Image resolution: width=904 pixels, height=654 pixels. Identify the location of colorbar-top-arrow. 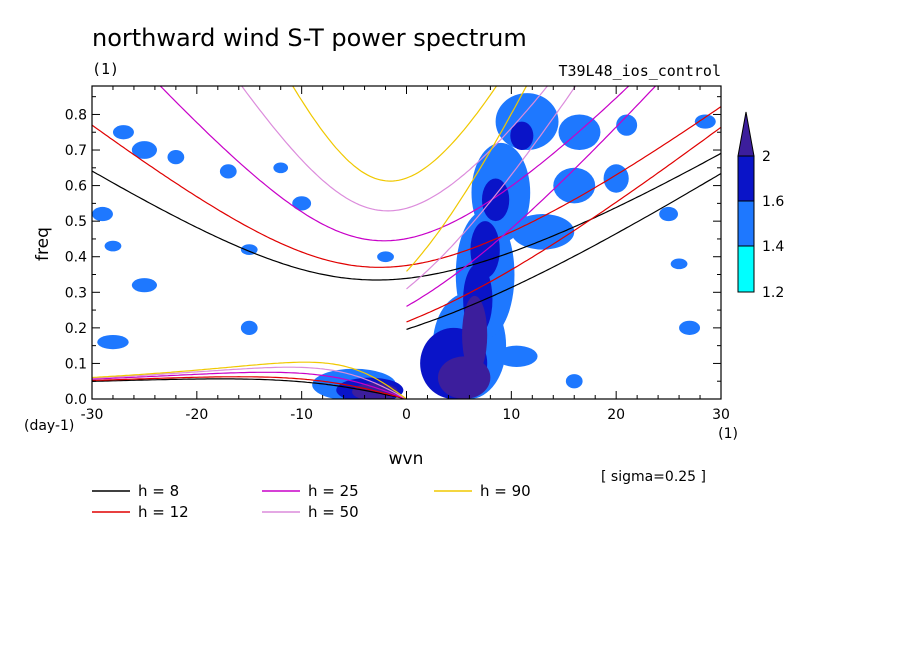
(746, 134).